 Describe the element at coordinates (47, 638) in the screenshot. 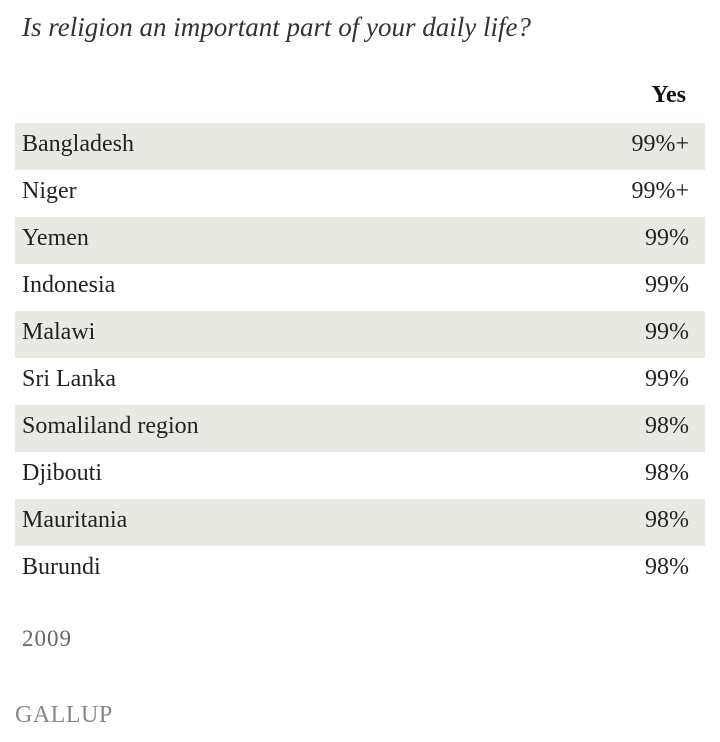

I see `year: 2009` at that location.